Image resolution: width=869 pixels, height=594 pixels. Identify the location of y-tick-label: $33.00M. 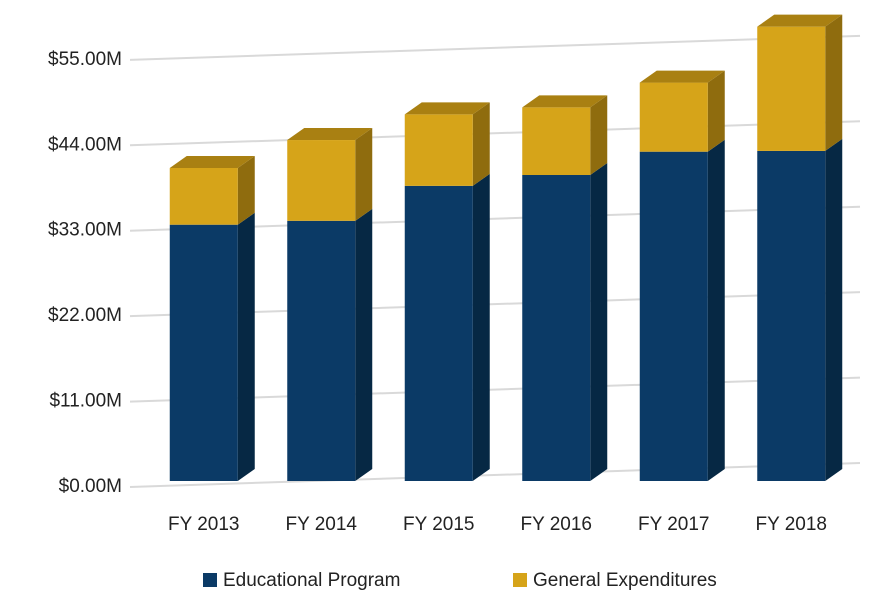
(85, 230).